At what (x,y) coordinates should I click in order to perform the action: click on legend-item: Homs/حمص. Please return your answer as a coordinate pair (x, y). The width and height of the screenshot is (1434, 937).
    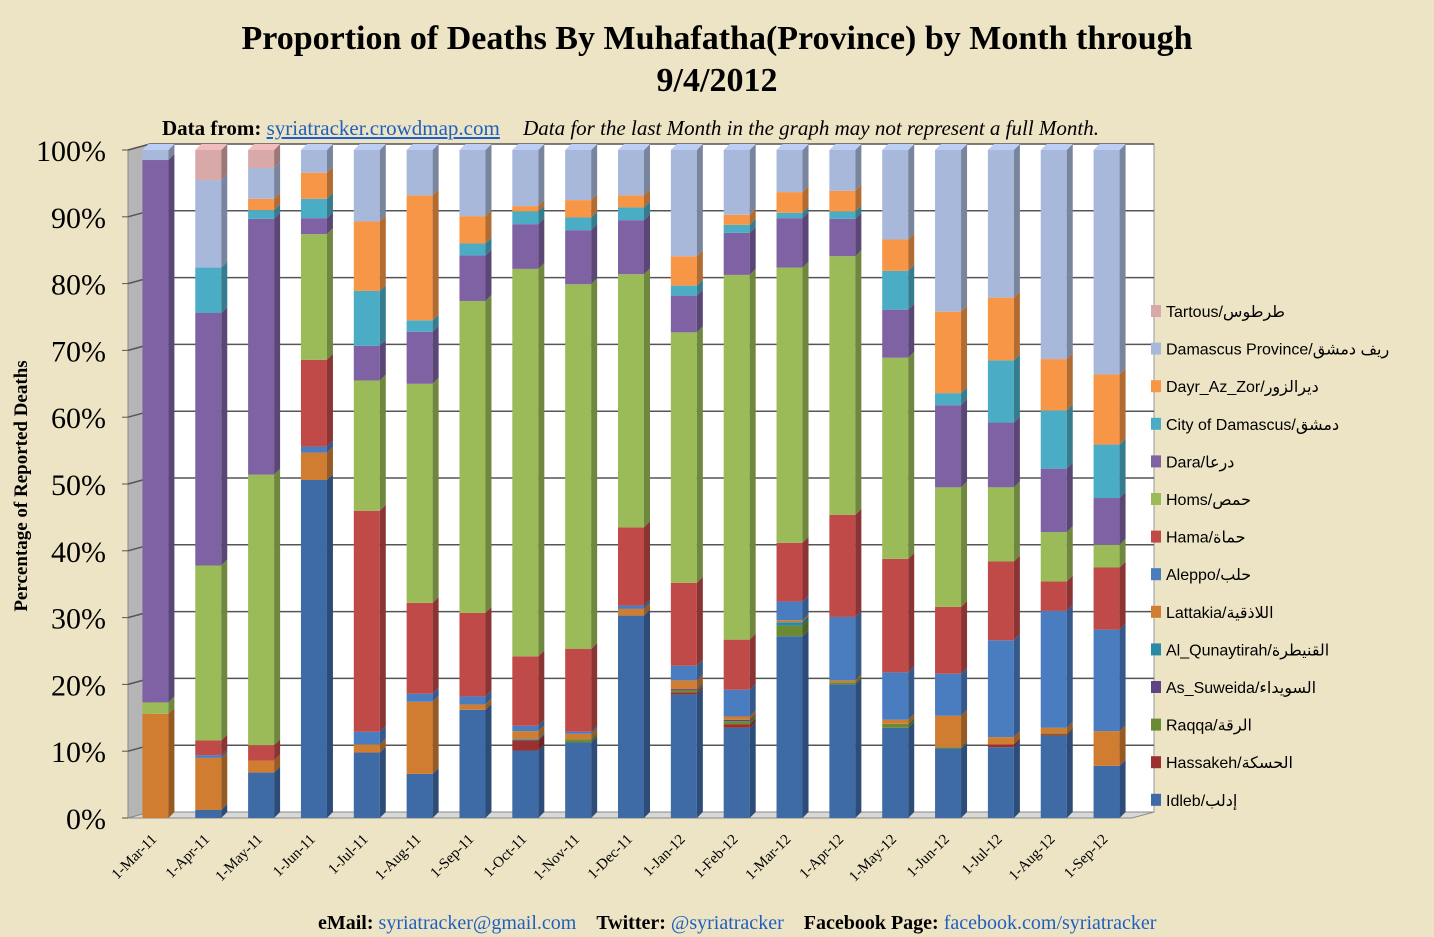
    Looking at the image, I should click on (1201, 501).